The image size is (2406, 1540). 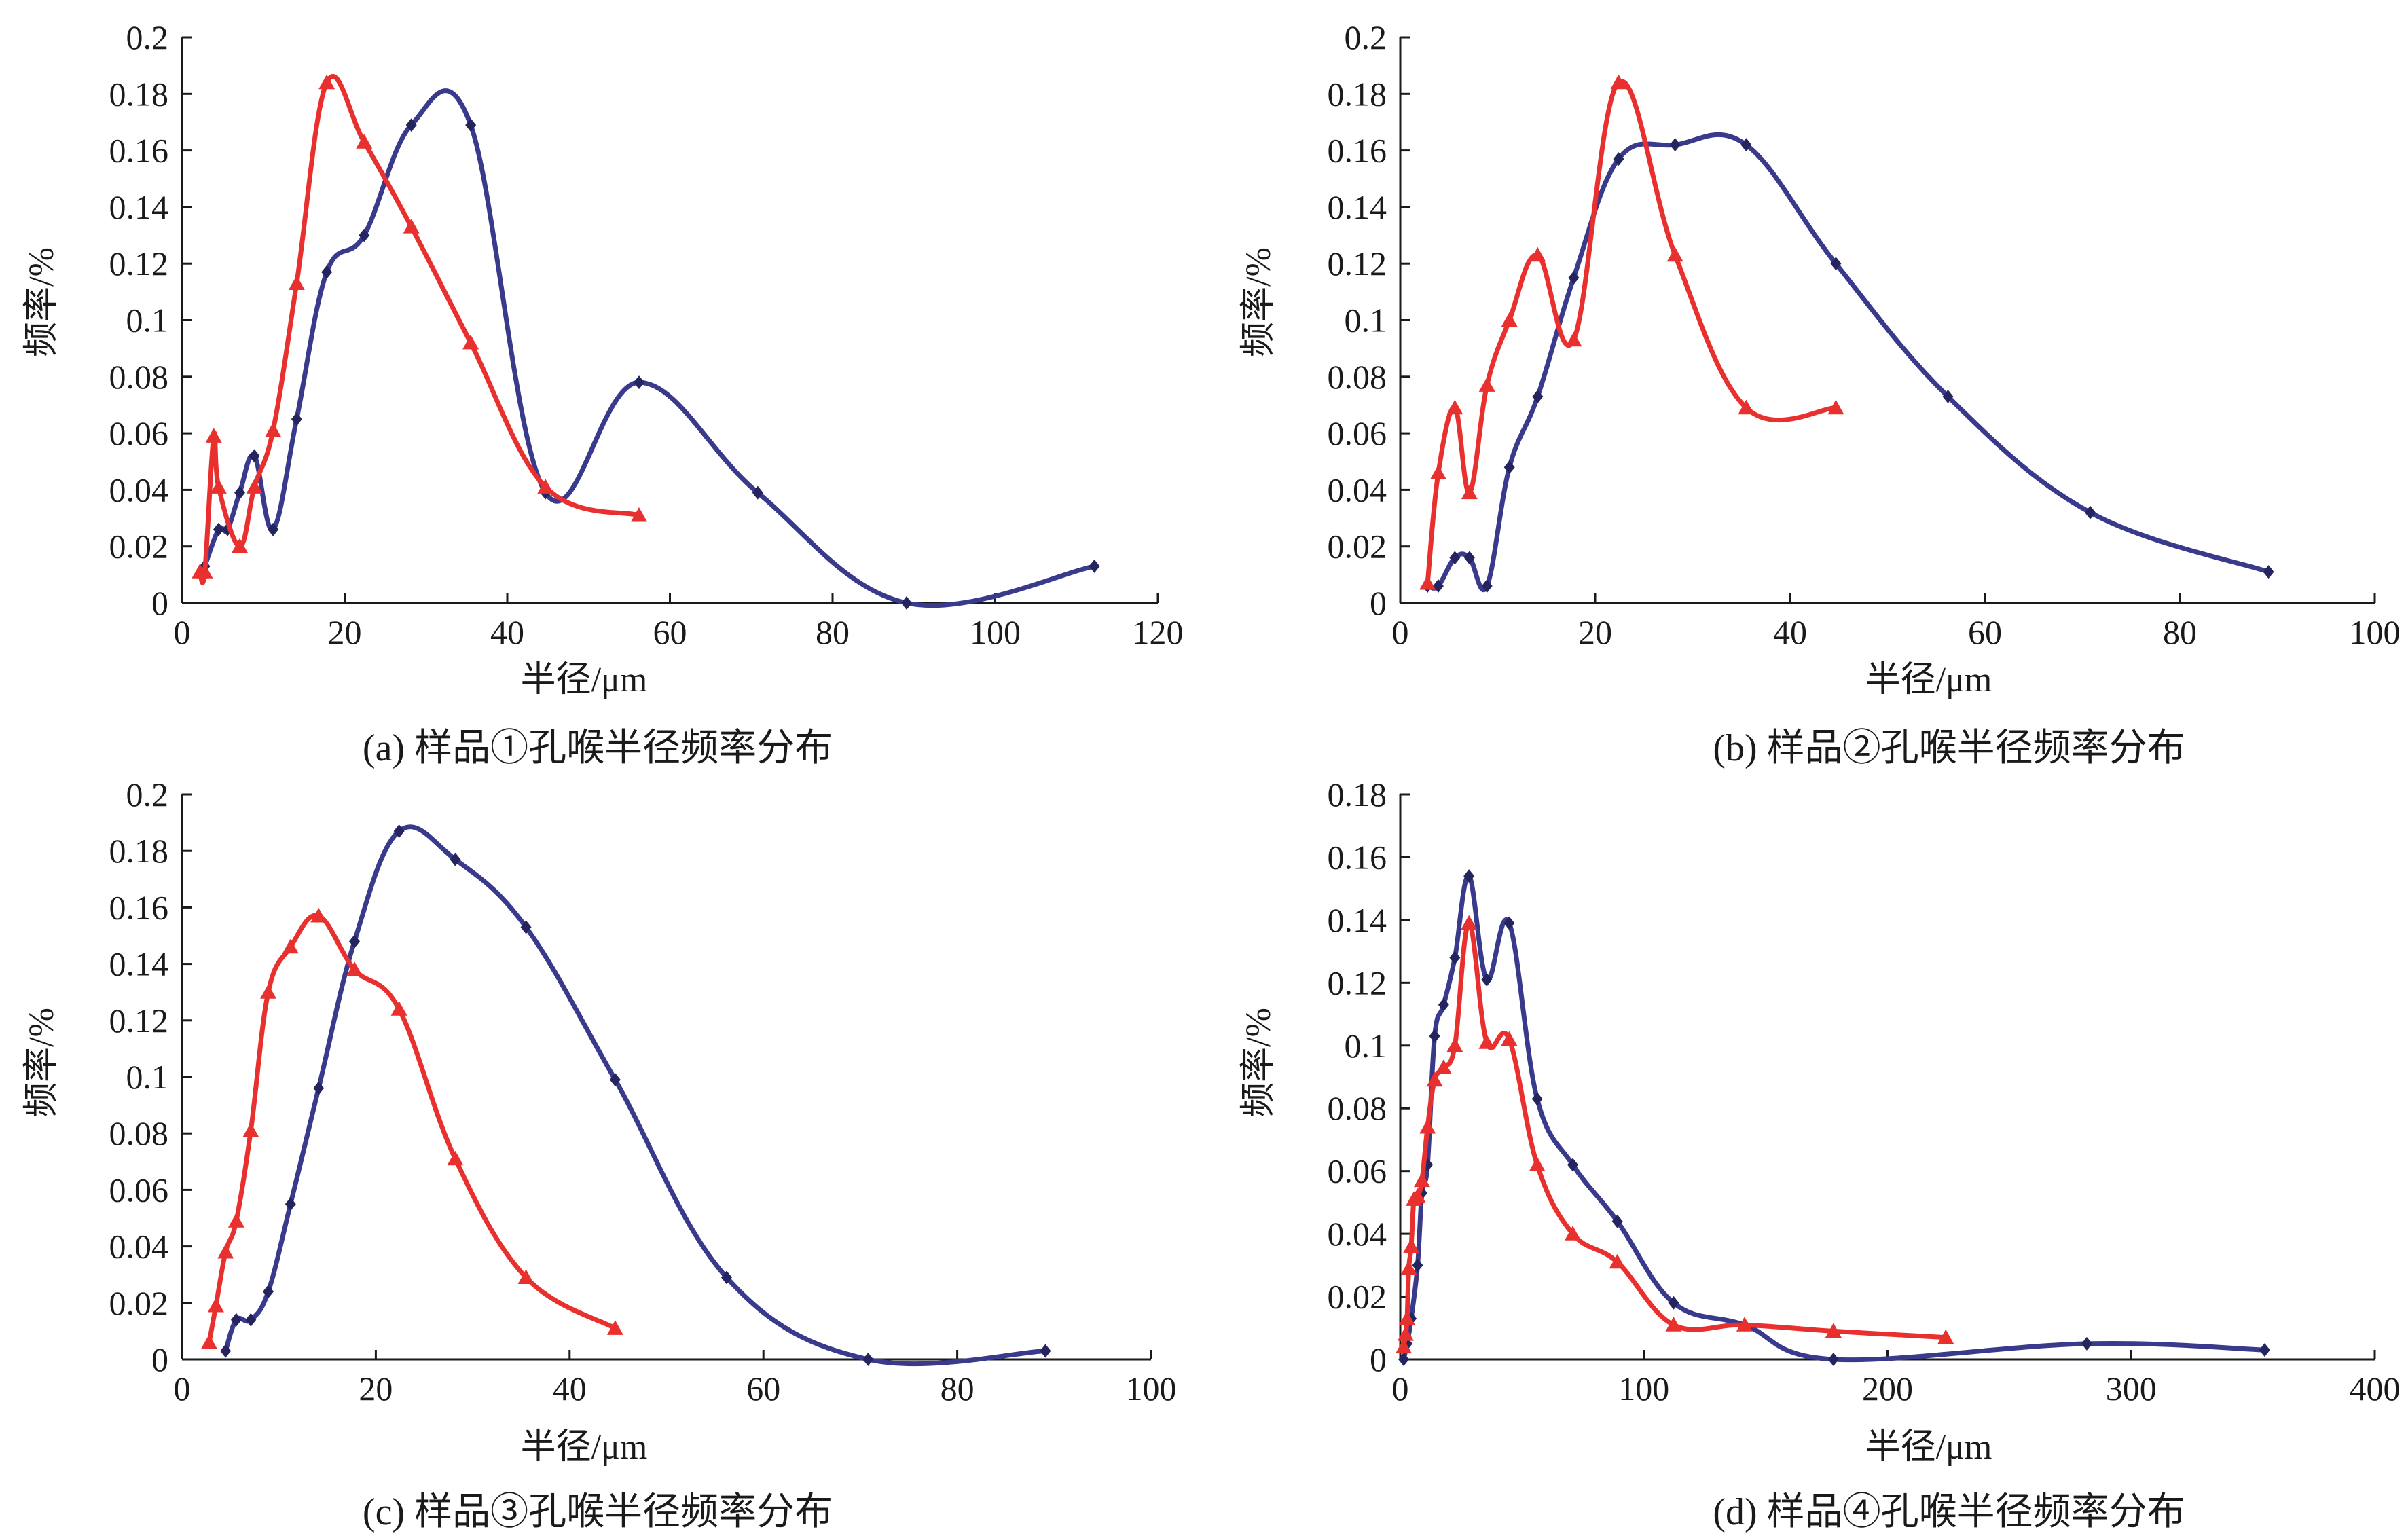 What do you see at coordinates (670, 632) in the screenshot?
I see `x-tick-label: 60` at bounding box center [670, 632].